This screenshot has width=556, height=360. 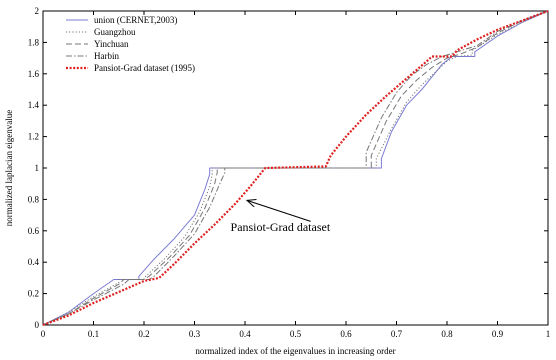 What do you see at coordinates (37, 168) in the screenshot?
I see `y-tick-label: 1` at bounding box center [37, 168].